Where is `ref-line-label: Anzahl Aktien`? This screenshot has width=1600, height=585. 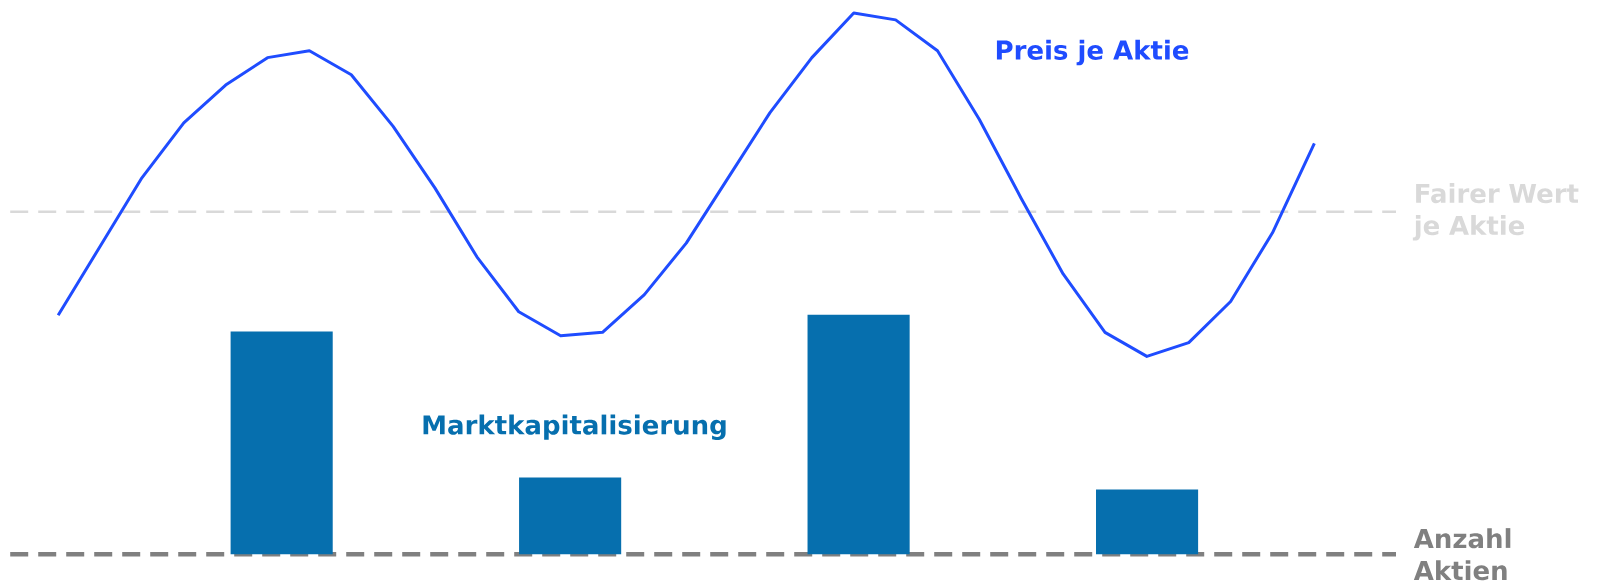 ref-line-label: Anzahl Aktien is located at coordinates (1462, 554).